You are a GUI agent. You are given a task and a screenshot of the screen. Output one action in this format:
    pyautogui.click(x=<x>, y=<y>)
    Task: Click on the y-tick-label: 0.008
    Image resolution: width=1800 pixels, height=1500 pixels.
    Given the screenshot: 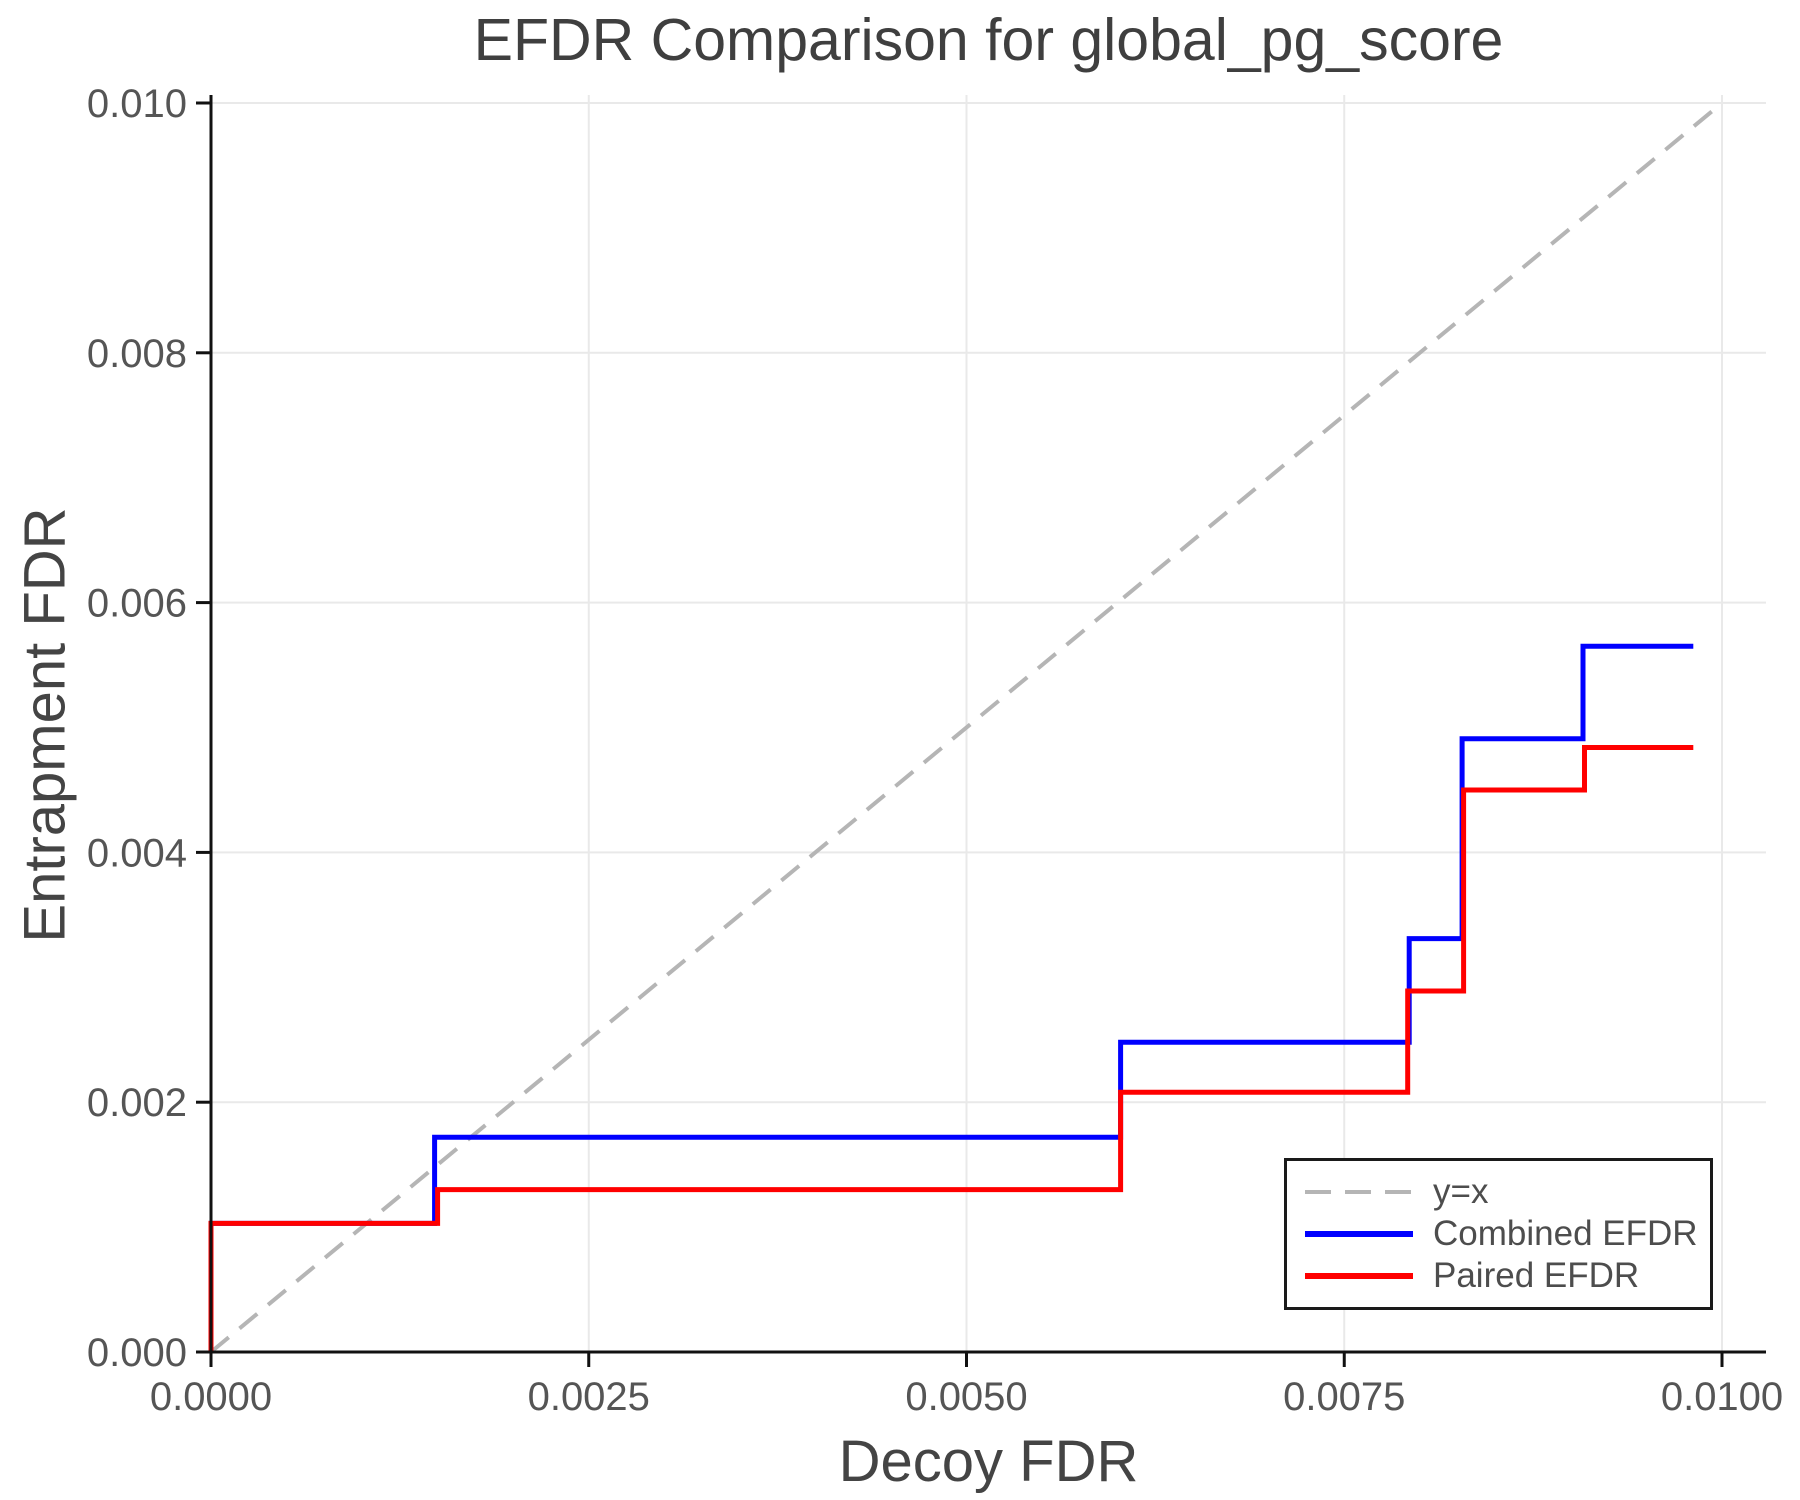 What is the action you would take?
    pyautogui.click(x=137, y=354)
    